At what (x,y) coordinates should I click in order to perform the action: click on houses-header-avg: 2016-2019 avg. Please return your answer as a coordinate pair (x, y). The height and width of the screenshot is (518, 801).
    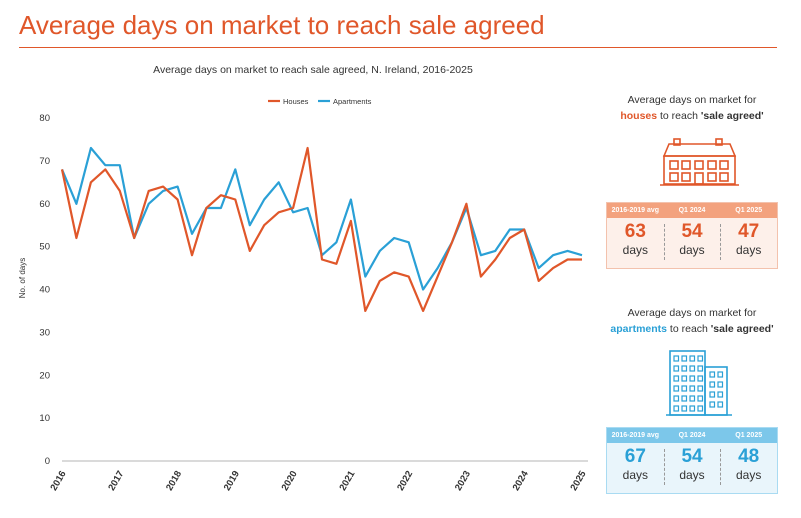
    Looking at the image, I should click on (635, 210).